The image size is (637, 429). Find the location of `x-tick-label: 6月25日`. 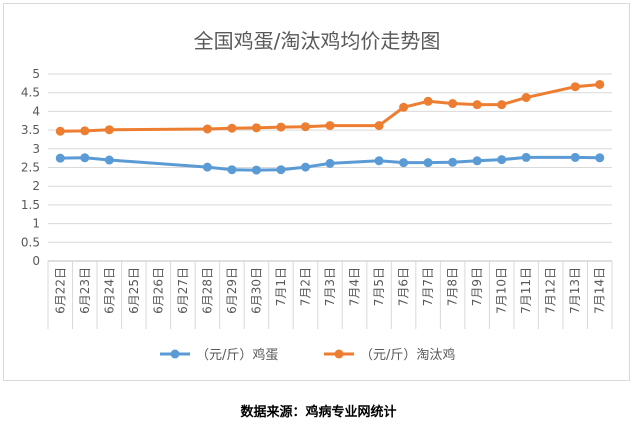

x-tick-label: 6月25日 is located at coordinates (134, 290).